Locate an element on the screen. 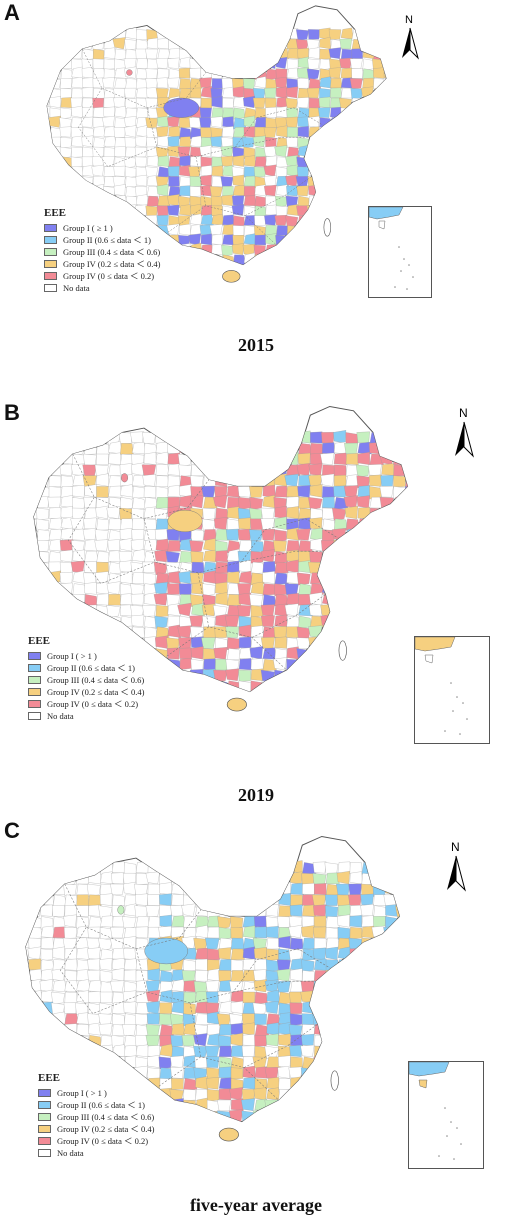  legend-item-group1: Group I ( ≥ 1 ) is located at coordinates (102, 228).